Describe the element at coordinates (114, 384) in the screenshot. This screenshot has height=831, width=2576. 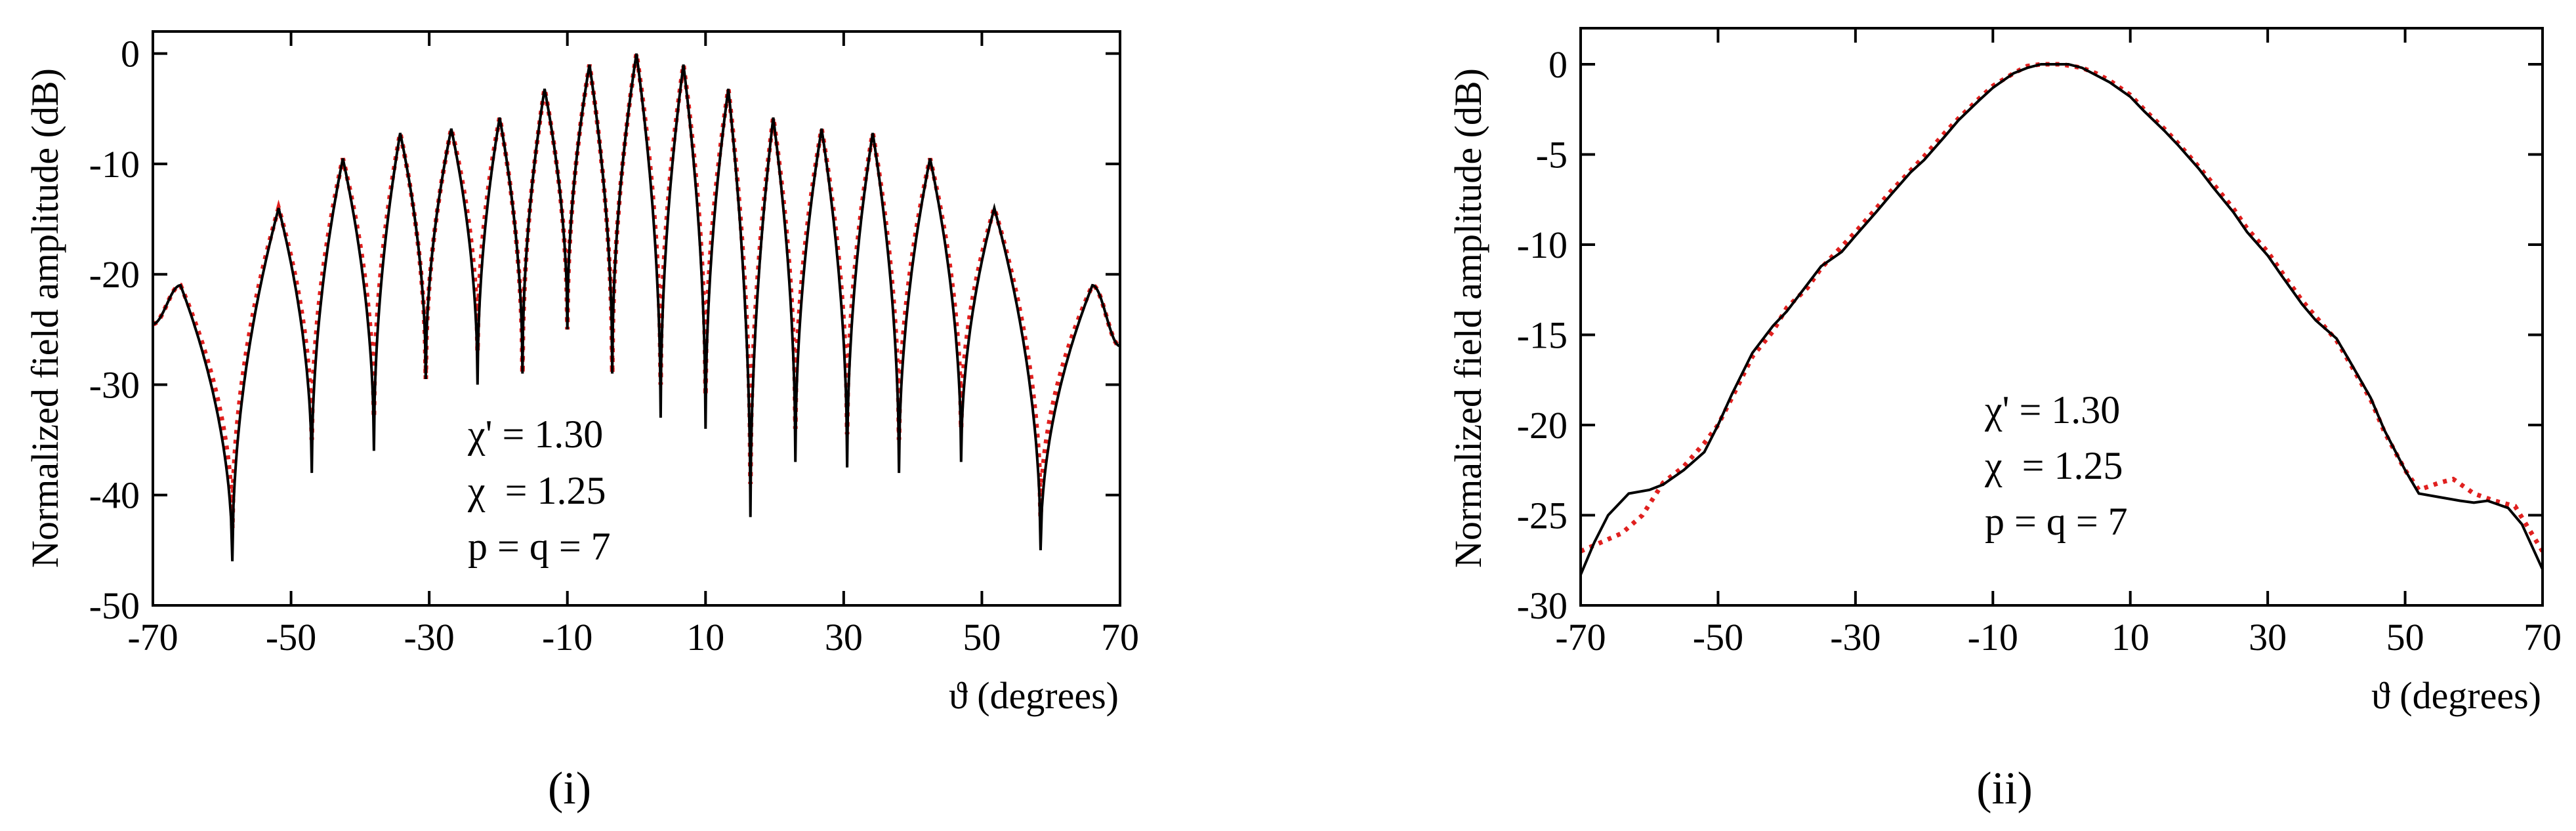
I see `chart-i-ytick-label: -30` at that location.